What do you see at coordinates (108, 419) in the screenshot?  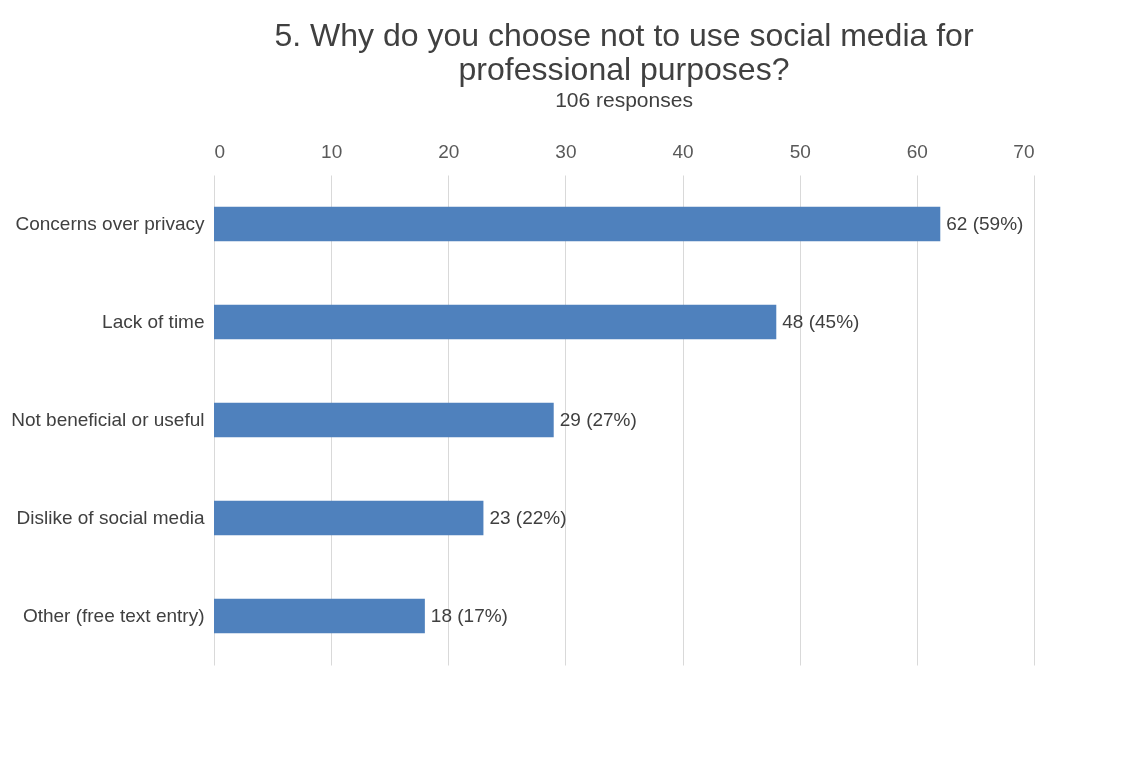 I see `y-tick-label: Not beneficial or useful` at bounding box center [108, 419].